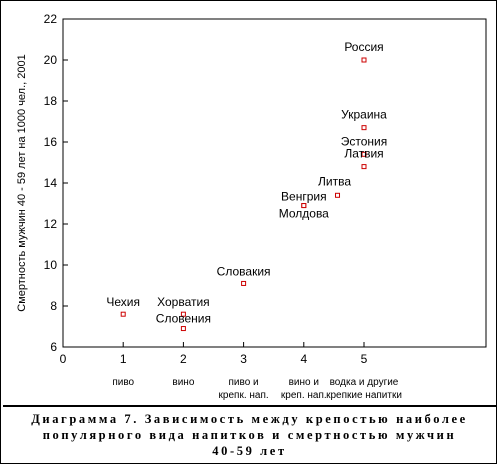 This screenshot has width=497, height=464. Describe the element at coordinates (364, 359) in the screenshot. I see `x-tick-label: 5` at that location.